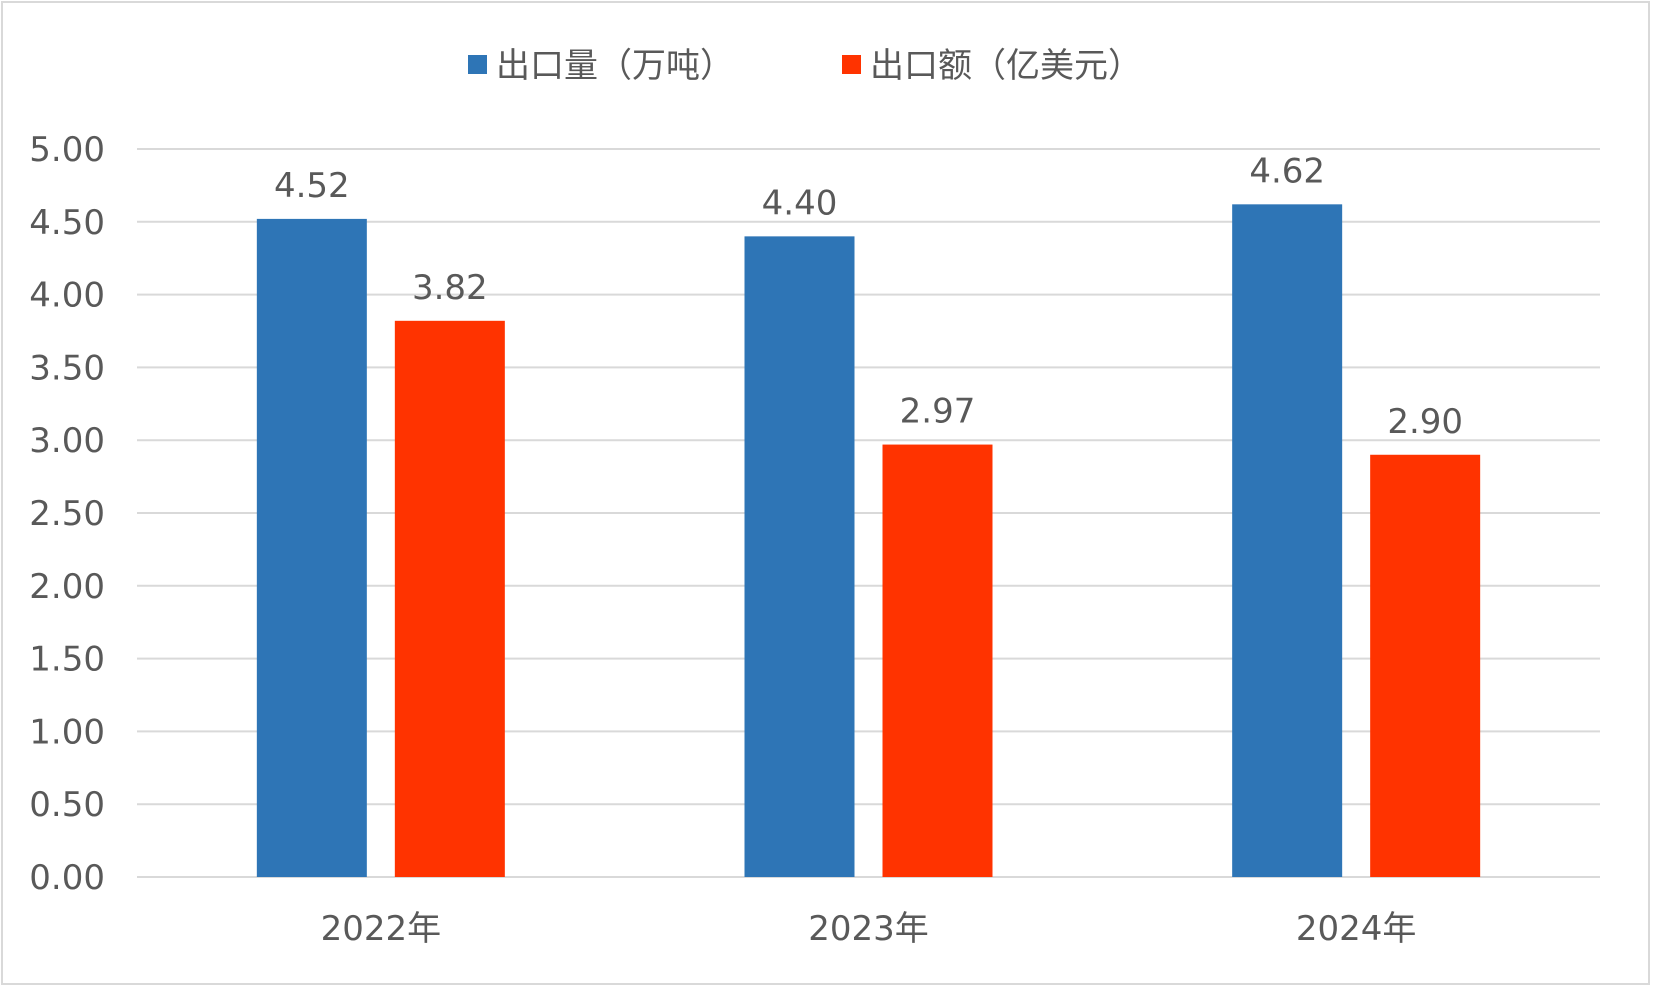 This screenshot has width=1653, height=988. I want to click on y-tick-label: 4.00, so click(67, 296).